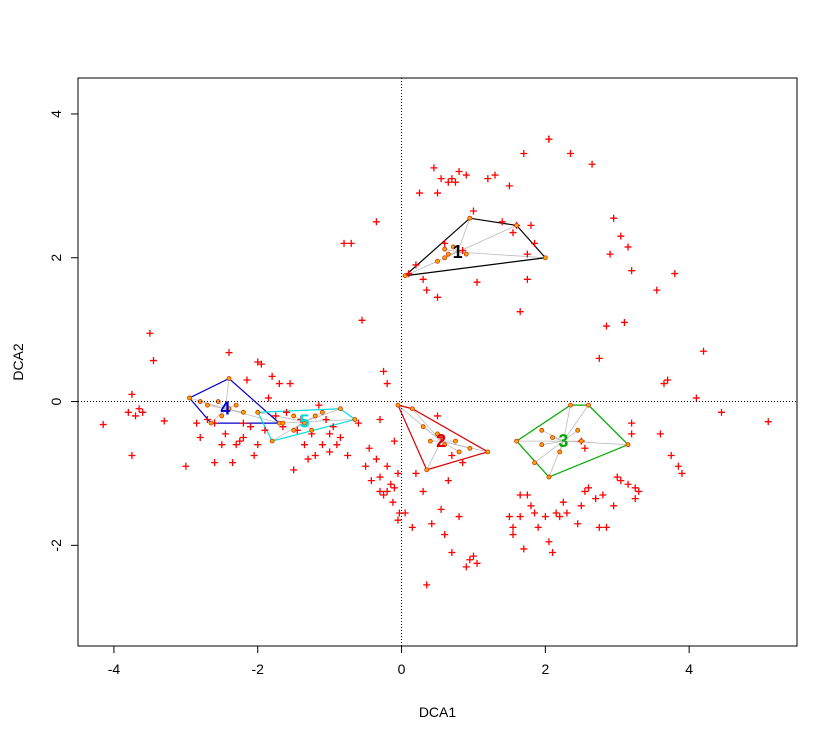 This screenshot has height=741, width=837. I want to click on group-labels: 1 2 3 4 5, so click(394, 346).